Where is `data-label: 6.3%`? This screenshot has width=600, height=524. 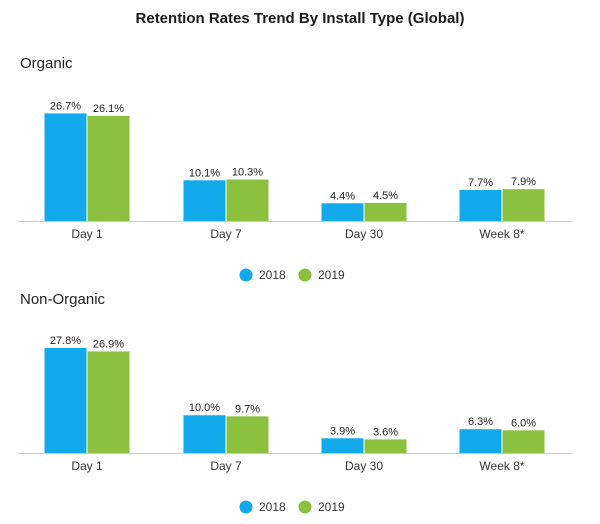
data-label: 6.3% is located at coordinates (480, 422).